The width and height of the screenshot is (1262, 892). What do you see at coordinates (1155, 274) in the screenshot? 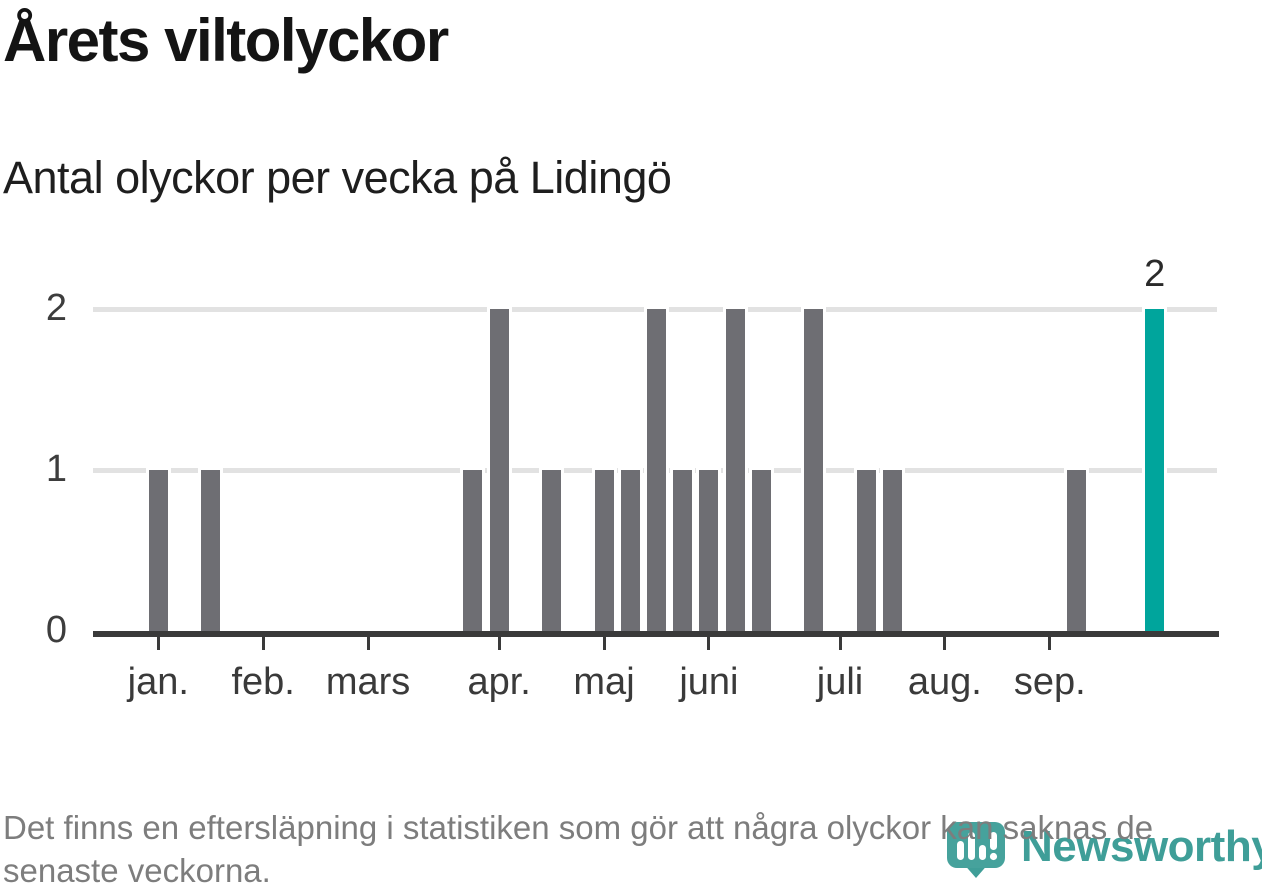
I see `latest-bar-value-label: 2` at bounding box center [1155, 274].